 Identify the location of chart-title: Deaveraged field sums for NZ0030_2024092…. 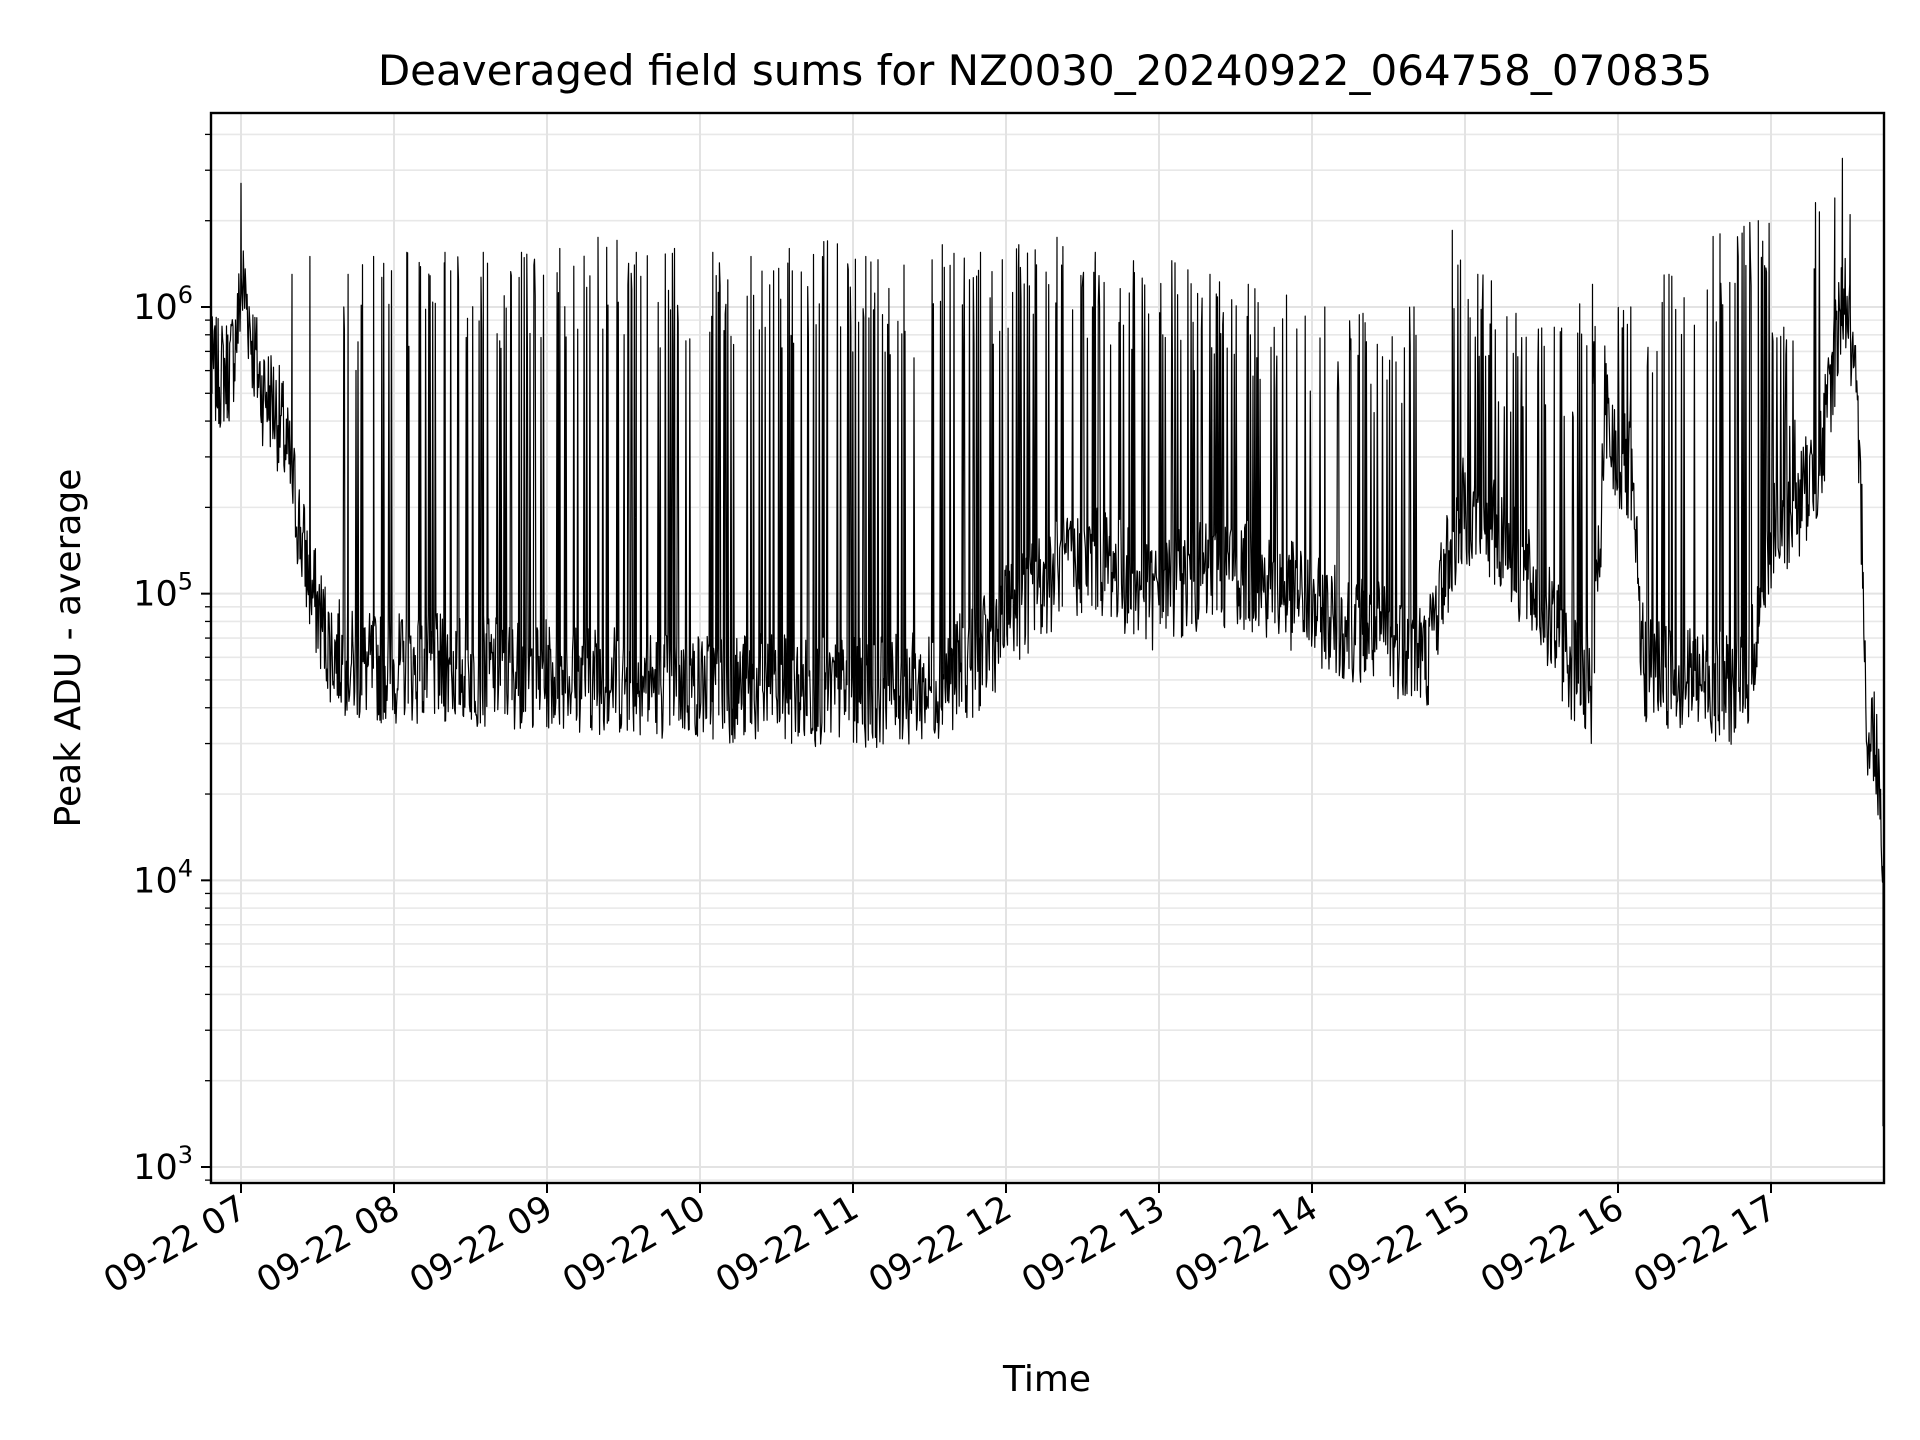
(1045, 70).